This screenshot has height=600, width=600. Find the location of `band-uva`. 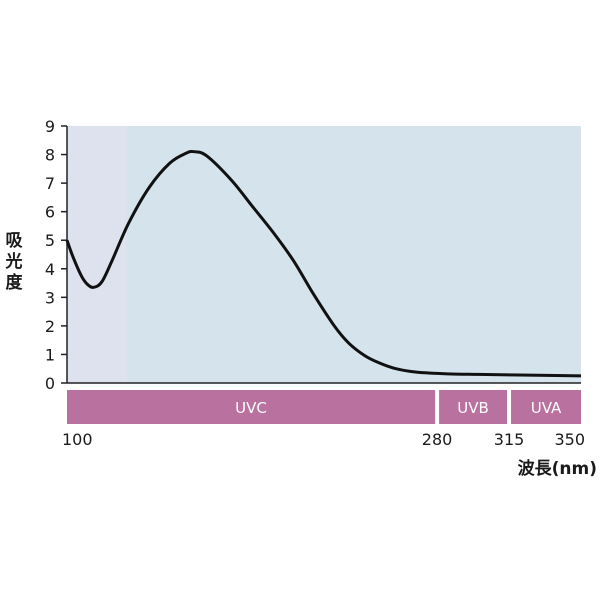

band-uva is located at coordinates (546, 407).